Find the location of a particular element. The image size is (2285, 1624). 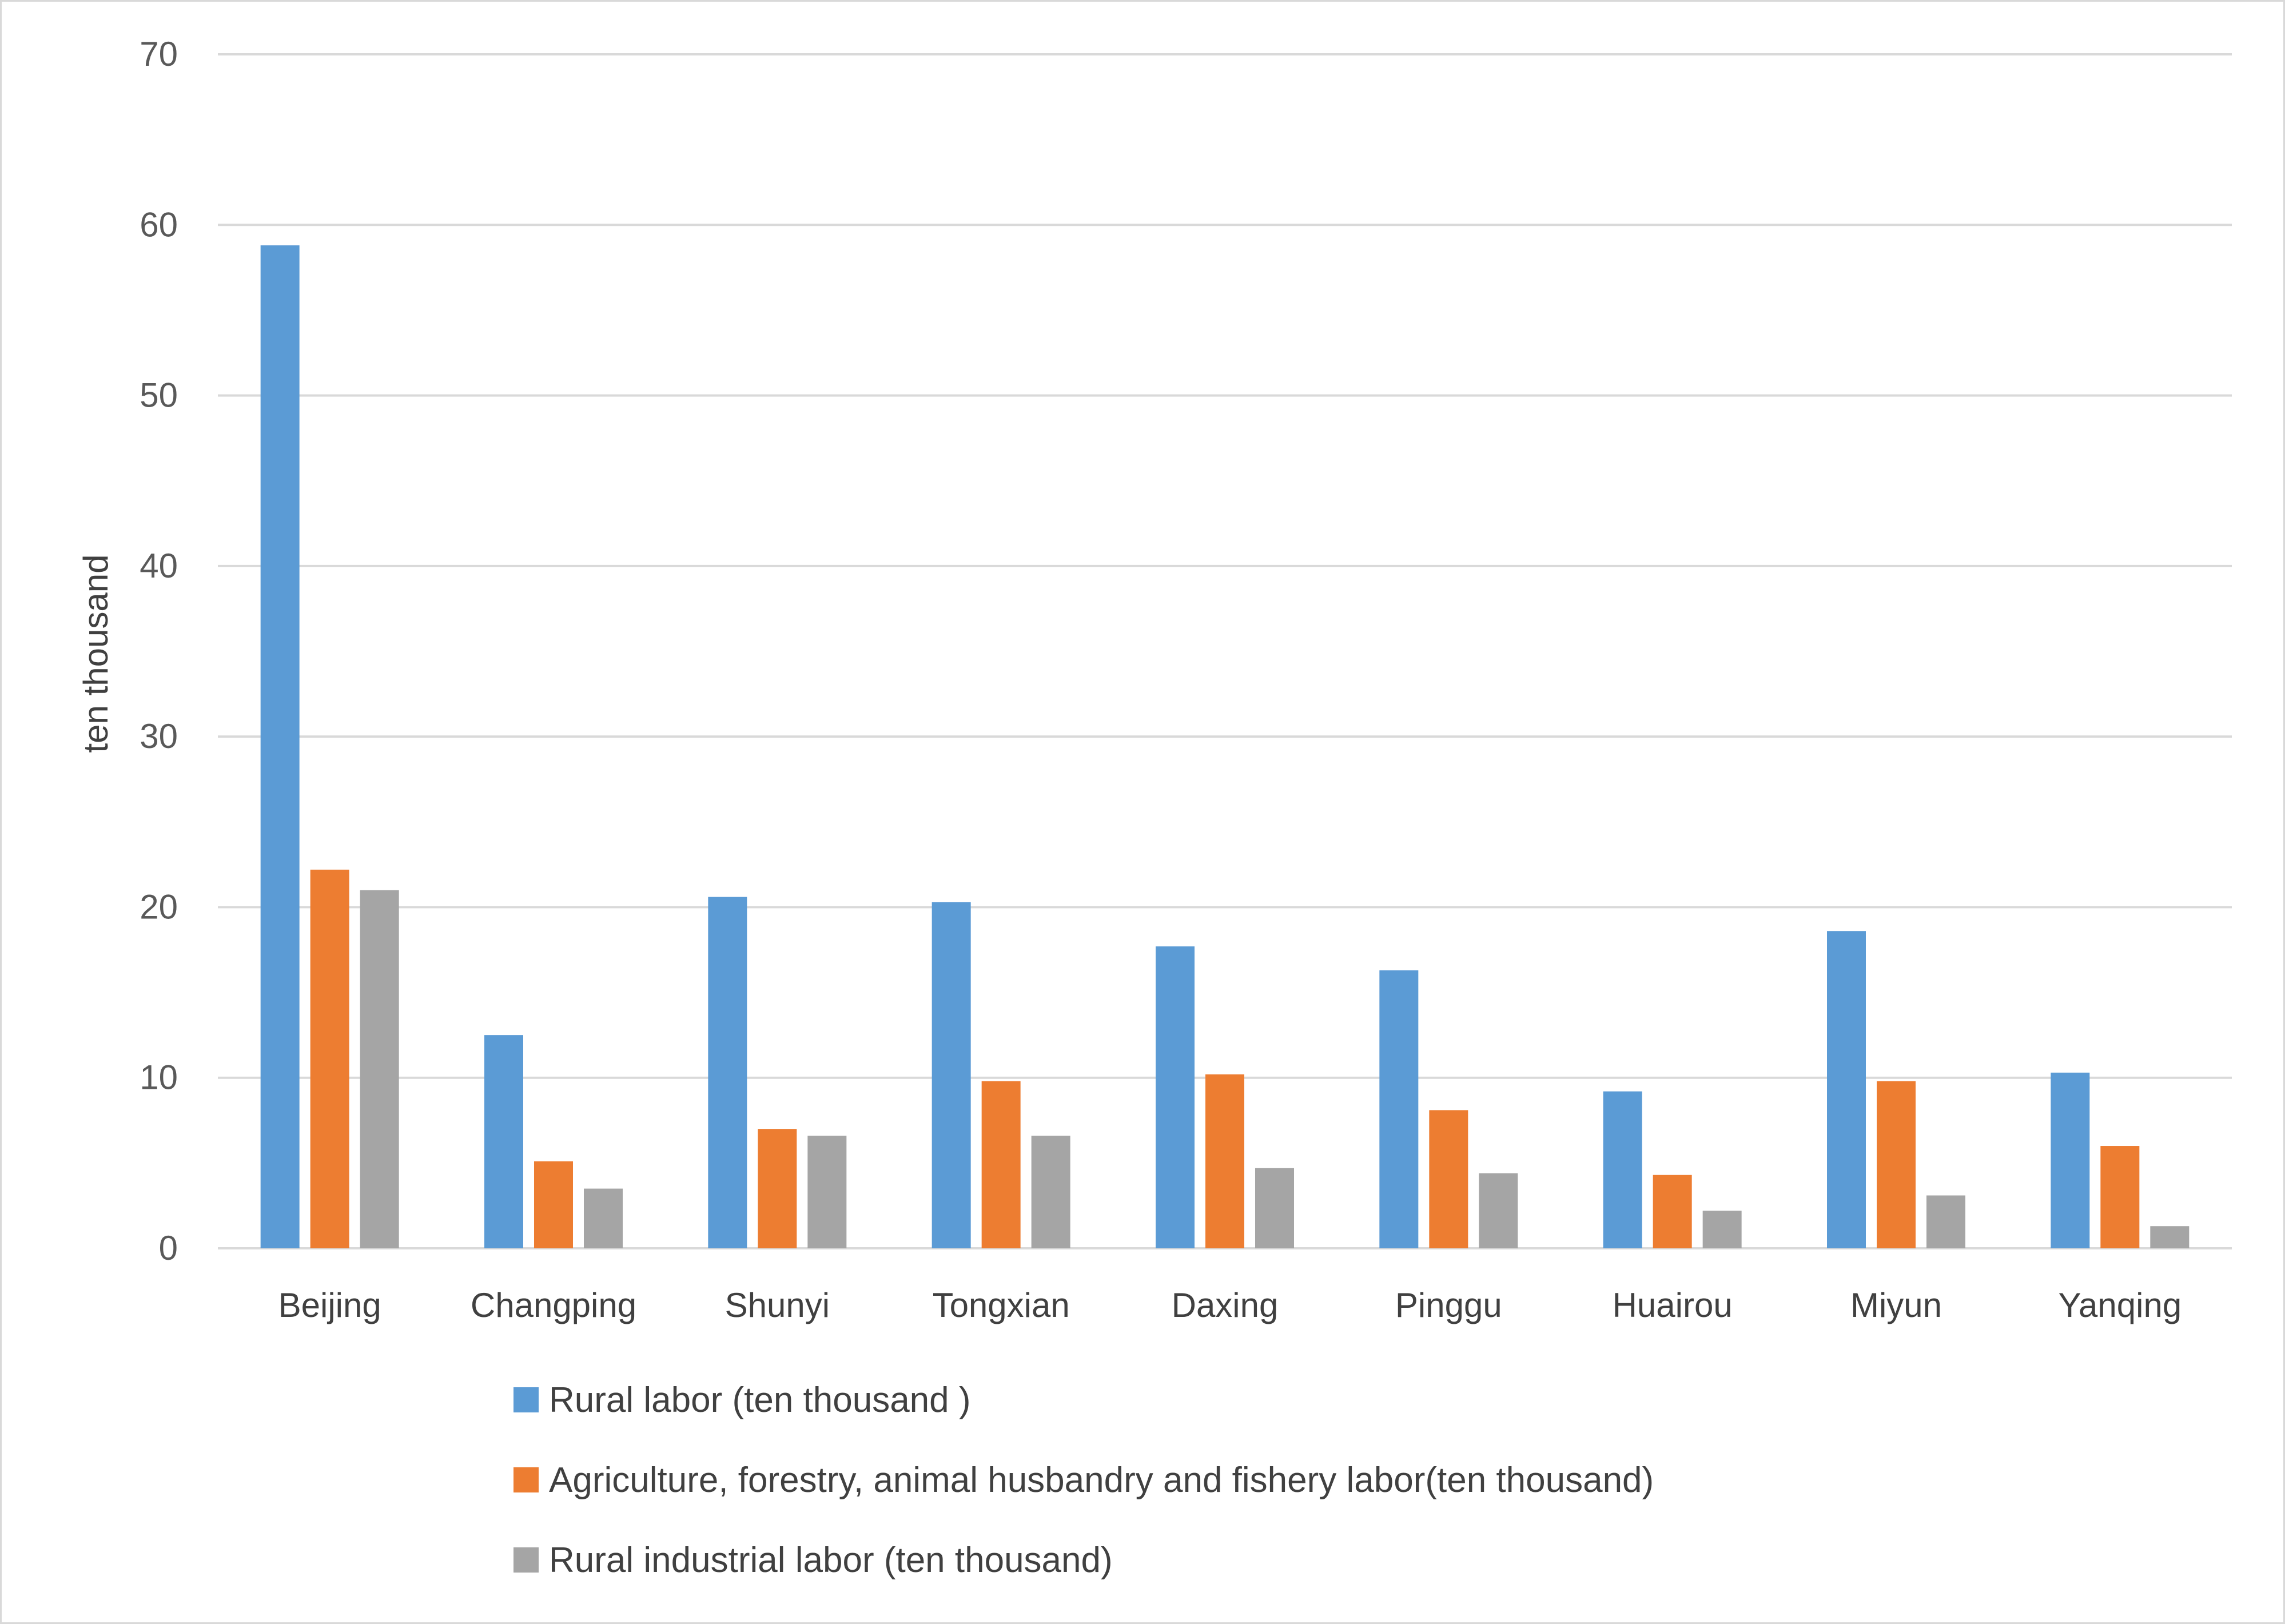

x-category-label: Yanqing is located at coordinates (2120, 1305).